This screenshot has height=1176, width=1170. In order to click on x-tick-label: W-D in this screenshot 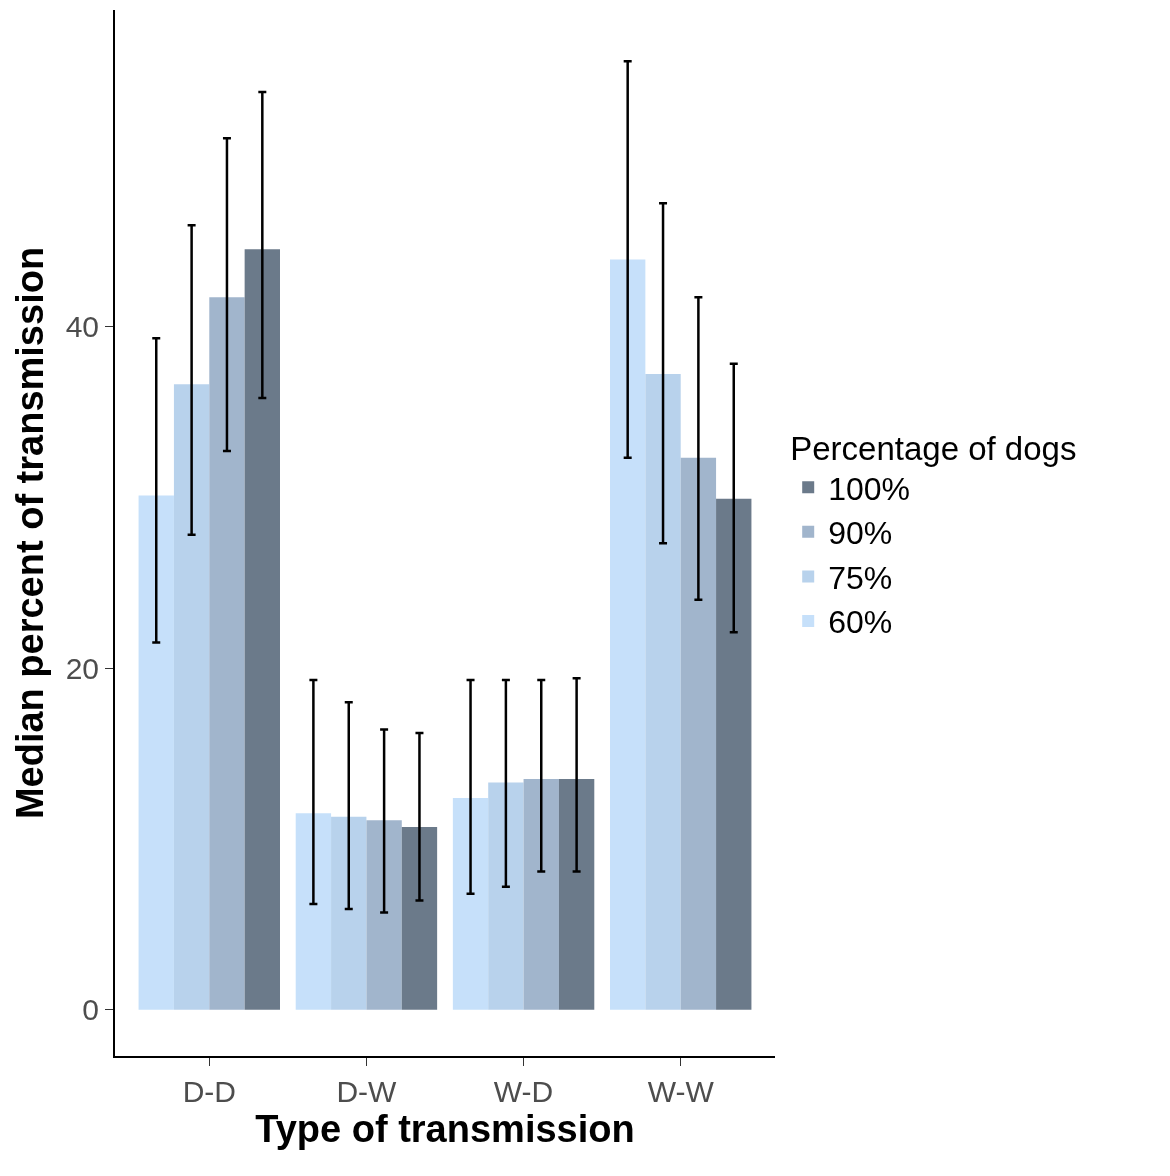, I will do `click(523, 1091)`.